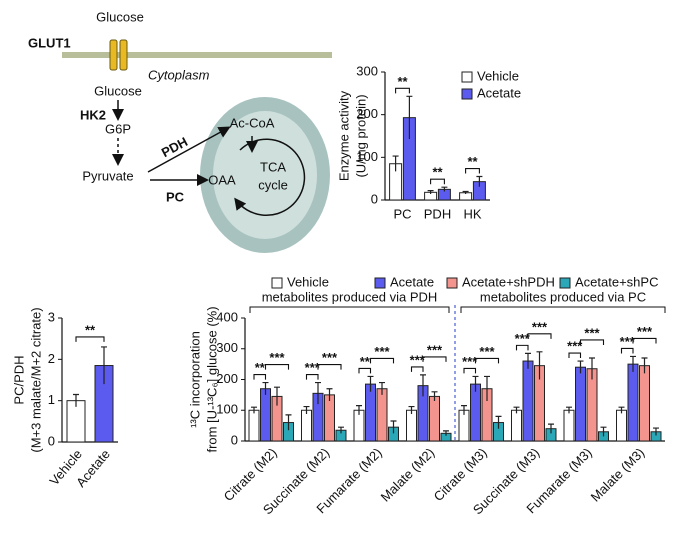  I want to click on y-axis-label: PC/PDH, so click(18, 379).